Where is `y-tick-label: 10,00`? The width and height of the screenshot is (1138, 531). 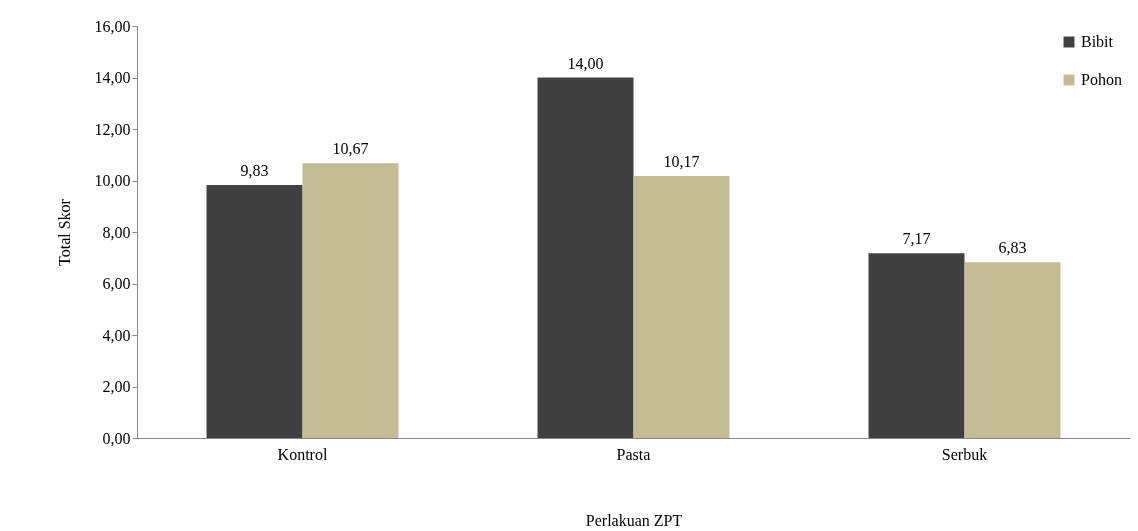 y-tick-label: 10,00 is located at coordinates (112, 180).